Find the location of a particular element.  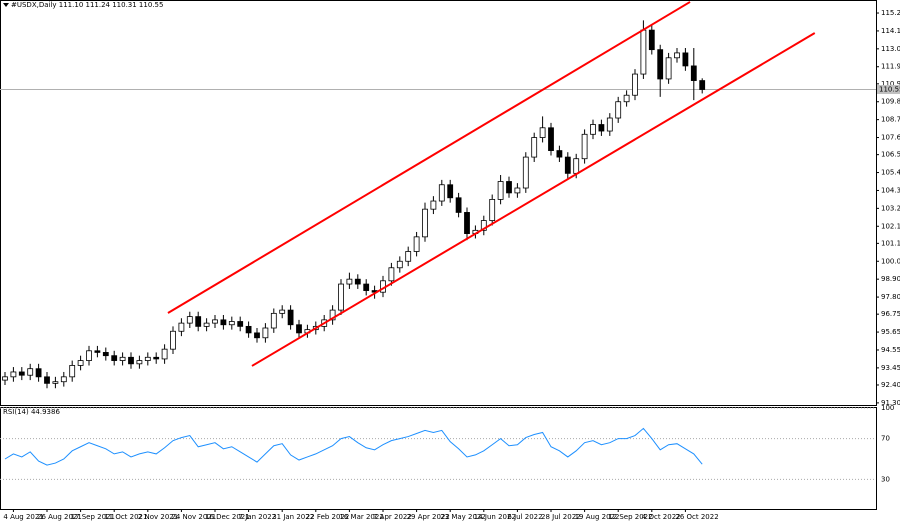

y-tick-label: 109.80 is located at coordinates (890, 102).